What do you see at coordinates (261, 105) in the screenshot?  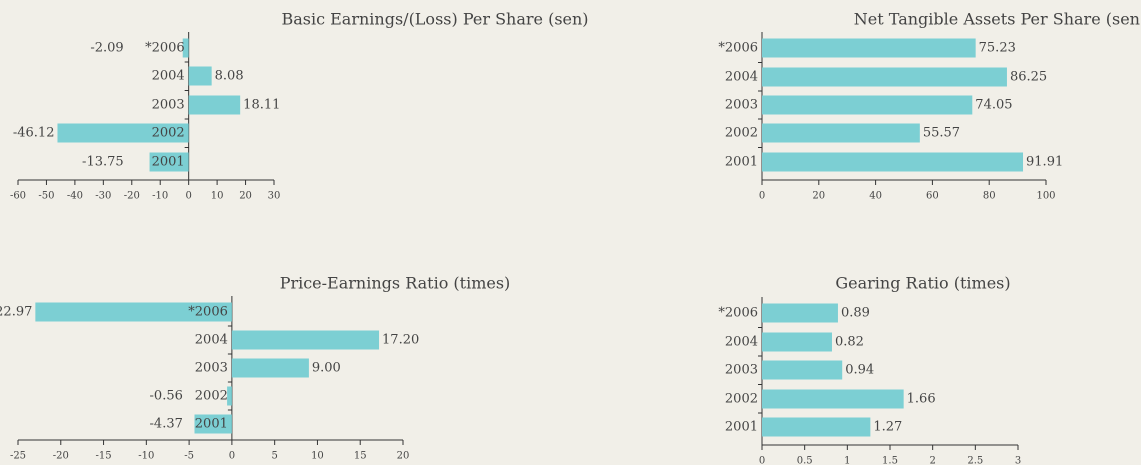 I see `value-label: 18.11` at bounding box center [261, 105].